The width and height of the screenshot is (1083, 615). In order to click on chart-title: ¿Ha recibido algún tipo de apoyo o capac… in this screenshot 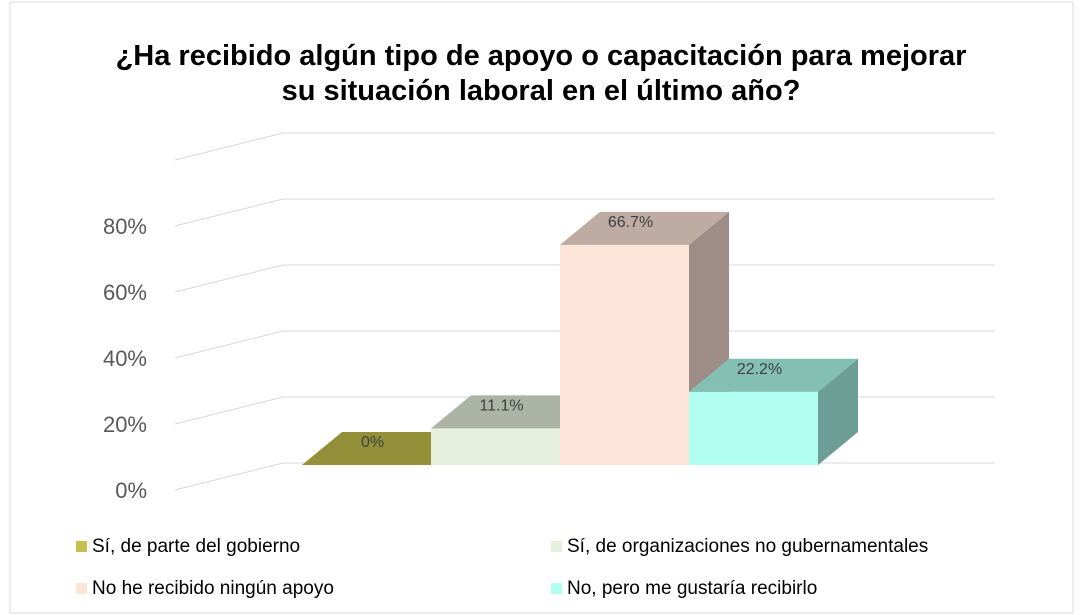, I will do `click(541, 73)`.